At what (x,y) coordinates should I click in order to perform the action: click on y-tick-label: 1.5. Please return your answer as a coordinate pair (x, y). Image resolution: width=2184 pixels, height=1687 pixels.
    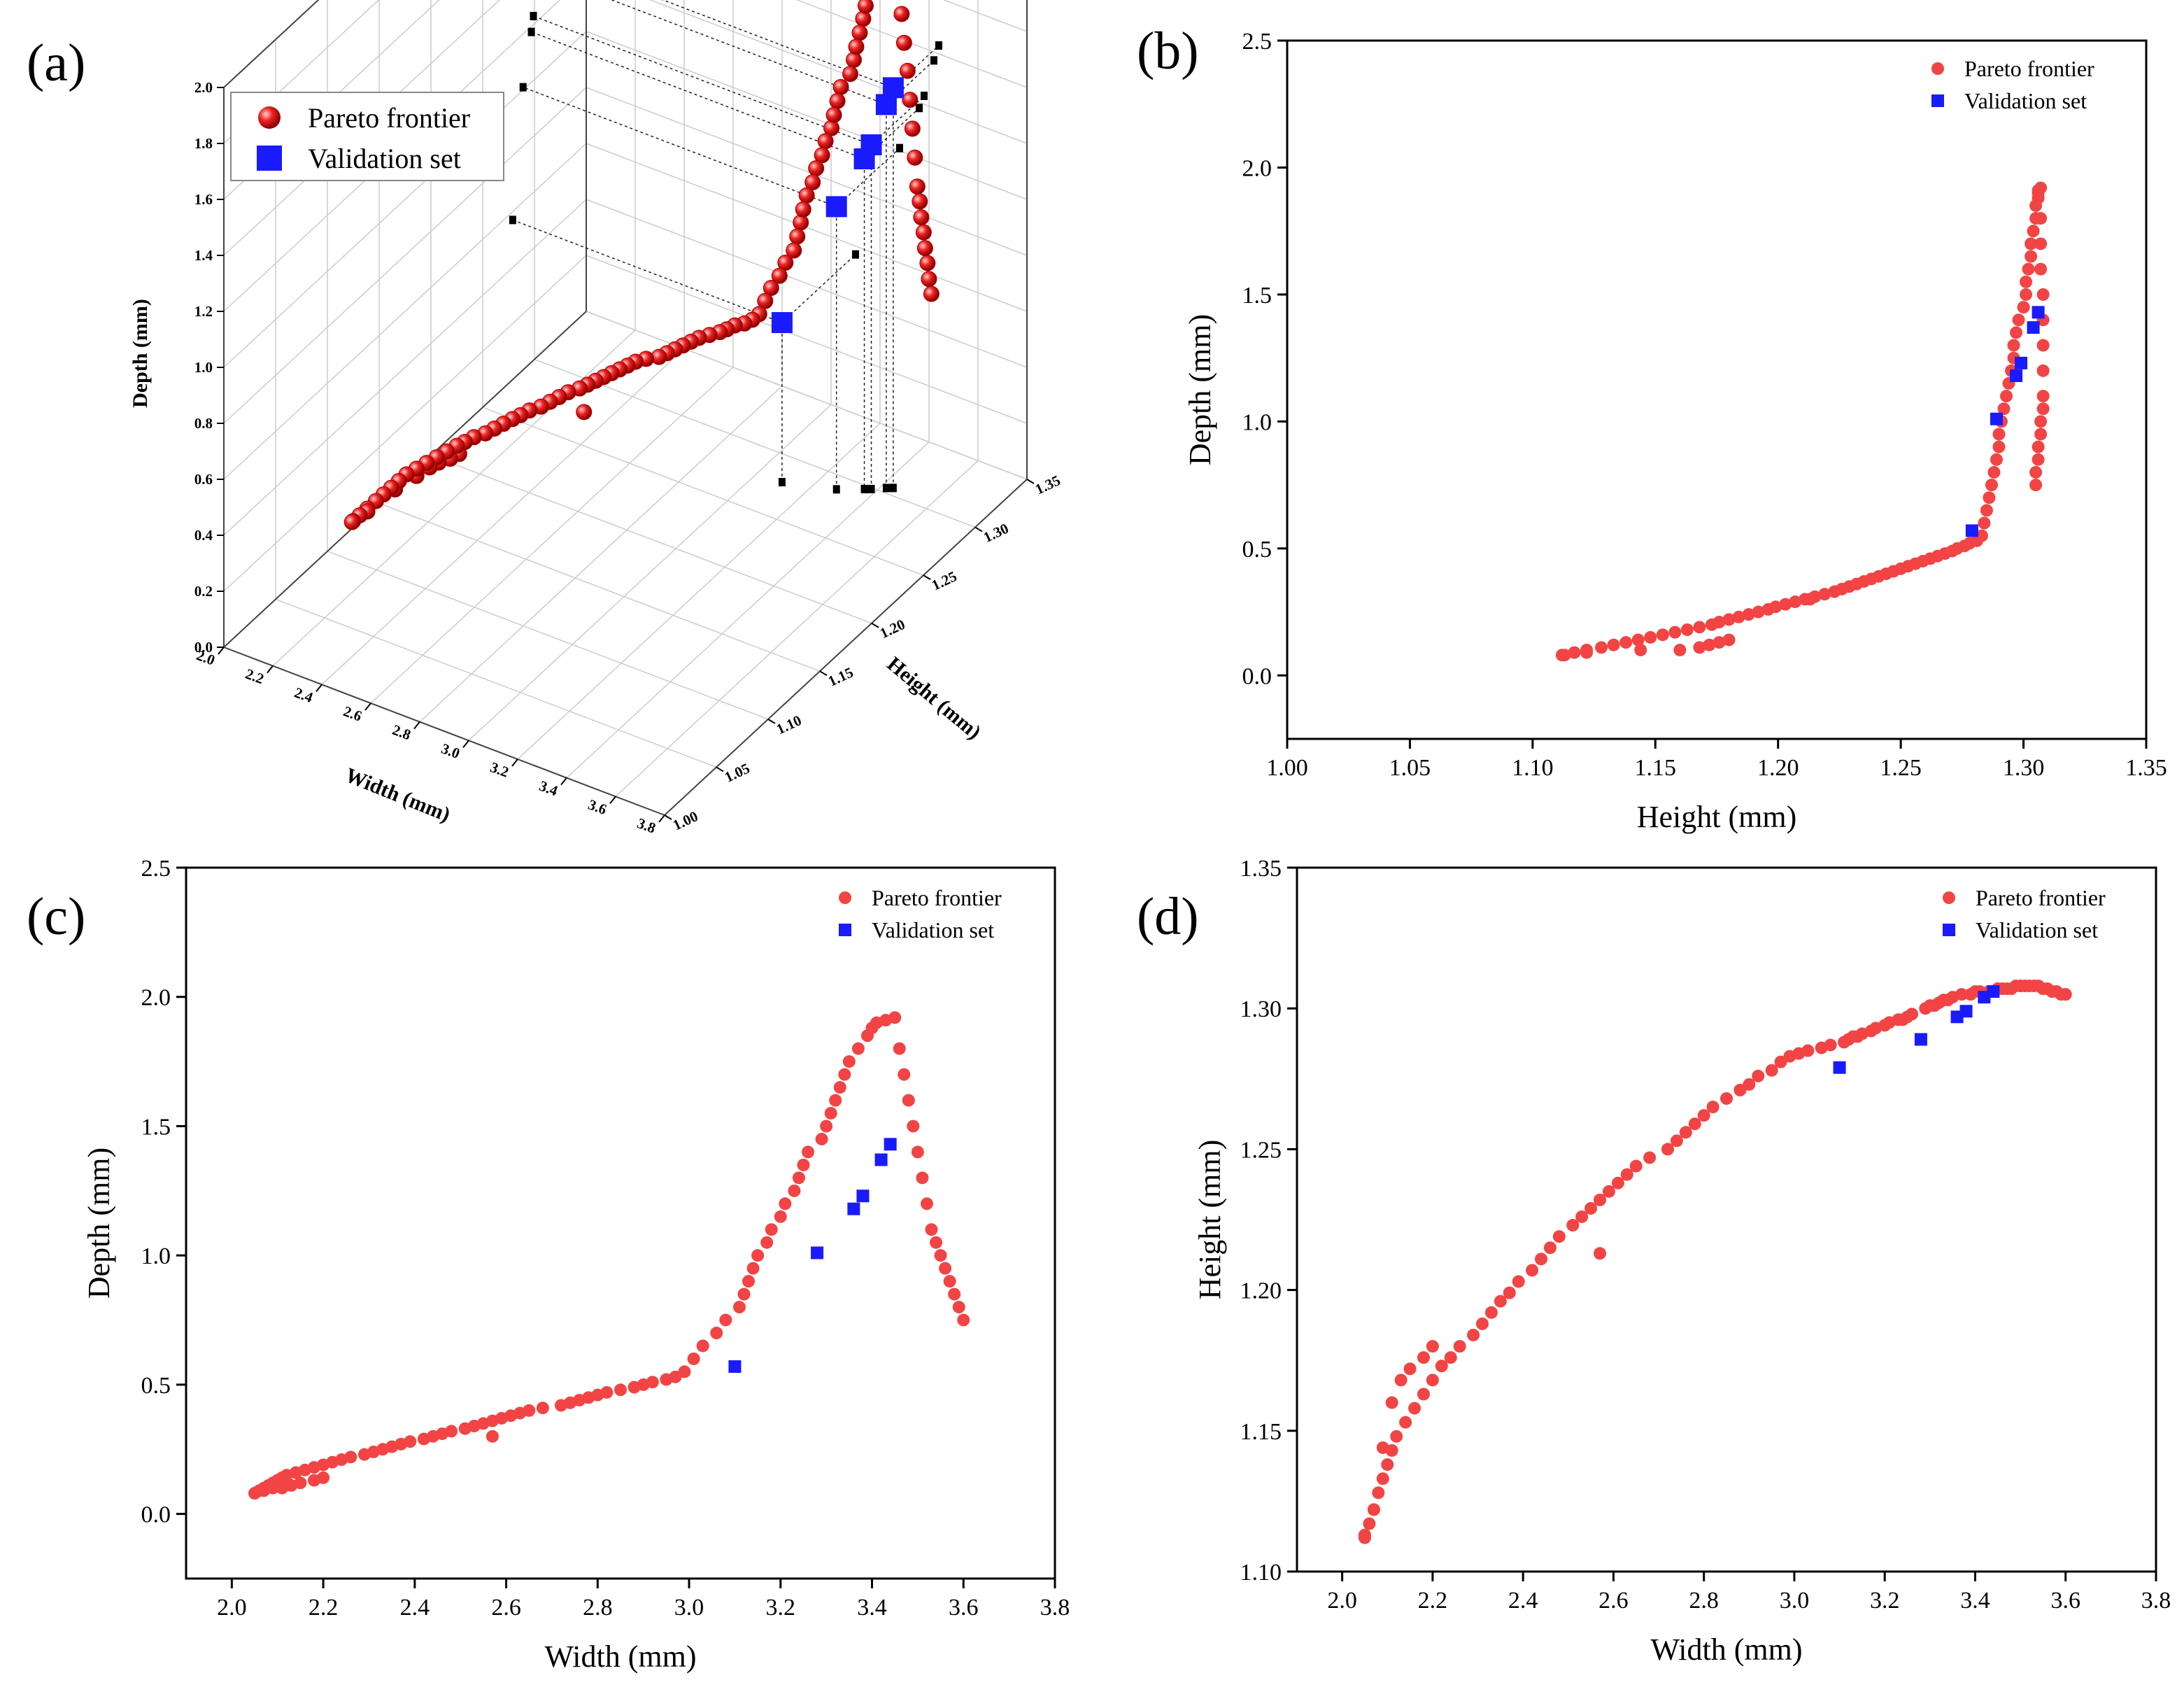
    Looking at the image, I should click on (1257, 296).